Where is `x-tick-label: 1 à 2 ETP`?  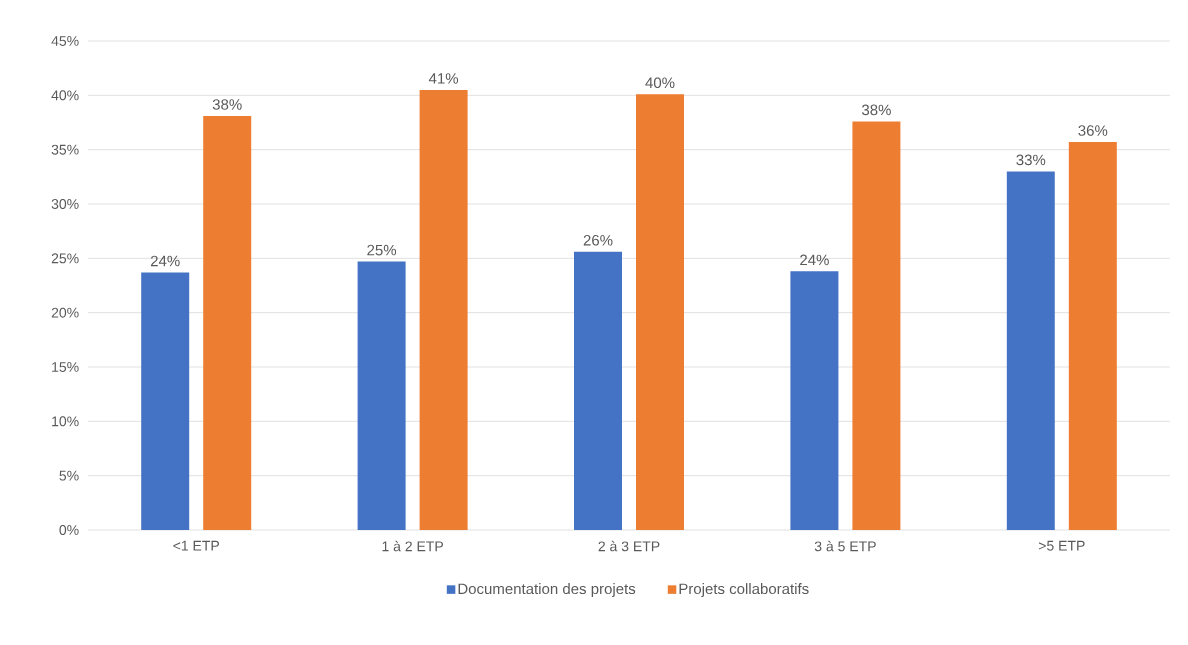 x-tick-label: 1 à 2 ETP is located at coordinates (412, 546).